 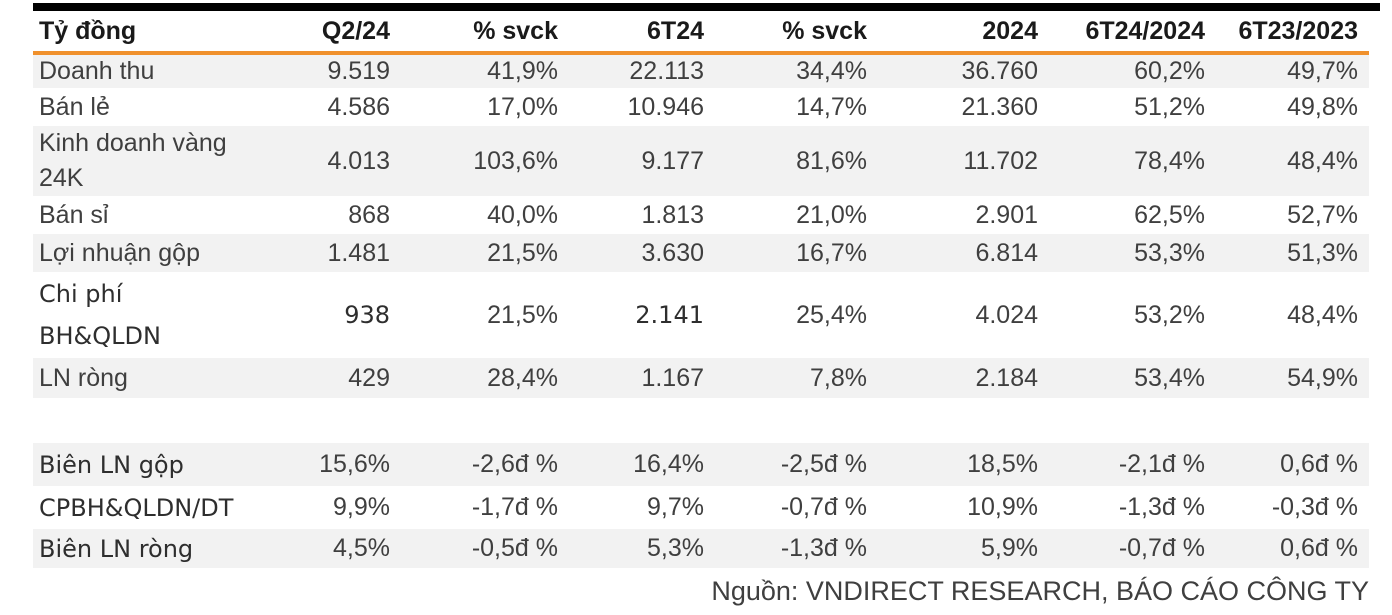 What do you see at coordinates (1009, 548) in the screenshot?
I see `cell-value: 5,9%` at bounding box center [1009, 548].